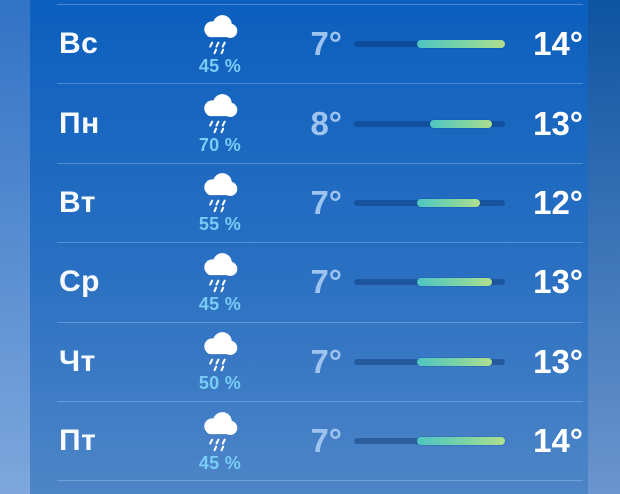 The height and width of the screenshot is (494, 620). I want to click on forecast-day-row: Ср 45 % 7°, so click(320, 281).